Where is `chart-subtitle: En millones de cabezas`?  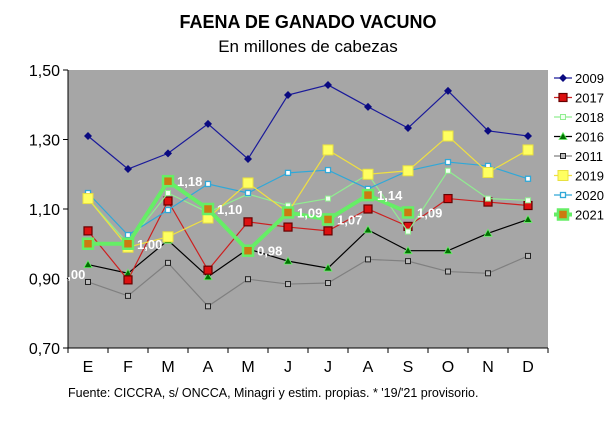 chart-subtitle: En millones de cabezas is located at coordinates (308, 46).